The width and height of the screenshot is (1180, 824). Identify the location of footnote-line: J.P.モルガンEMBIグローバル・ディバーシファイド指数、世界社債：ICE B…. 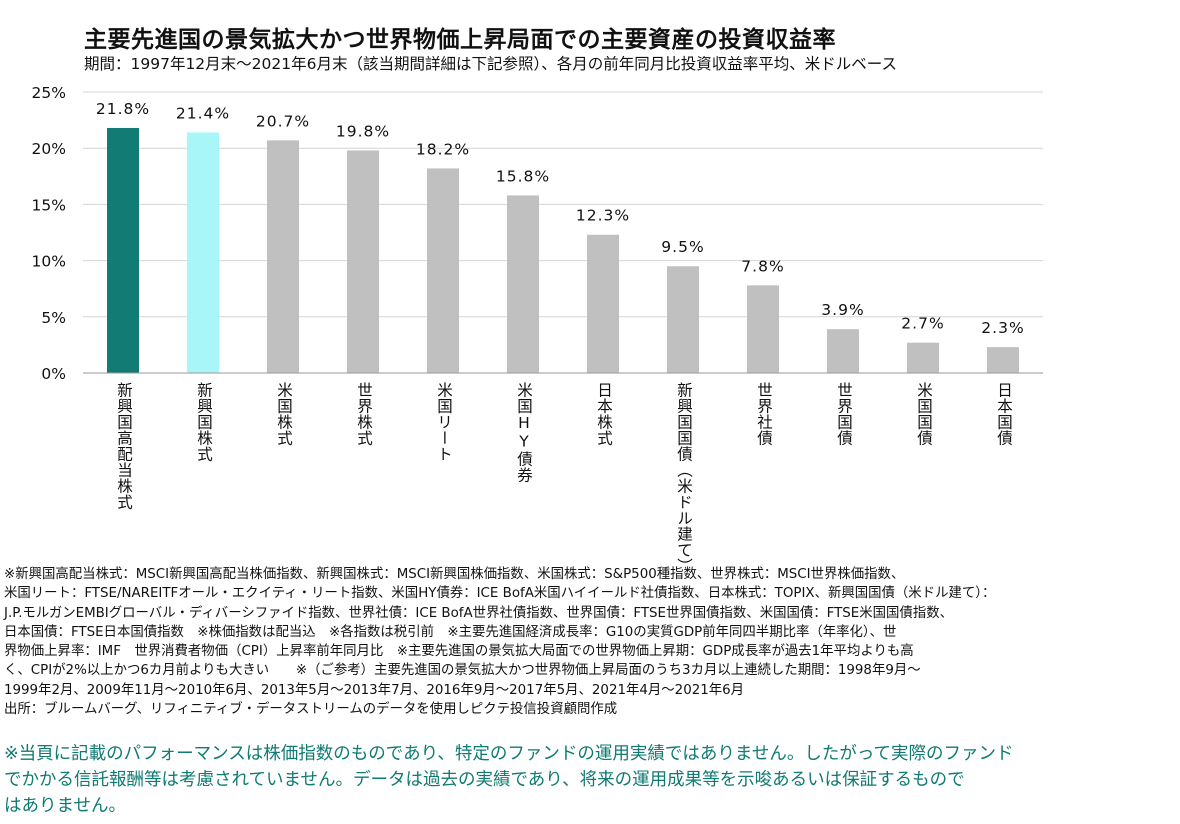
(478, 613).